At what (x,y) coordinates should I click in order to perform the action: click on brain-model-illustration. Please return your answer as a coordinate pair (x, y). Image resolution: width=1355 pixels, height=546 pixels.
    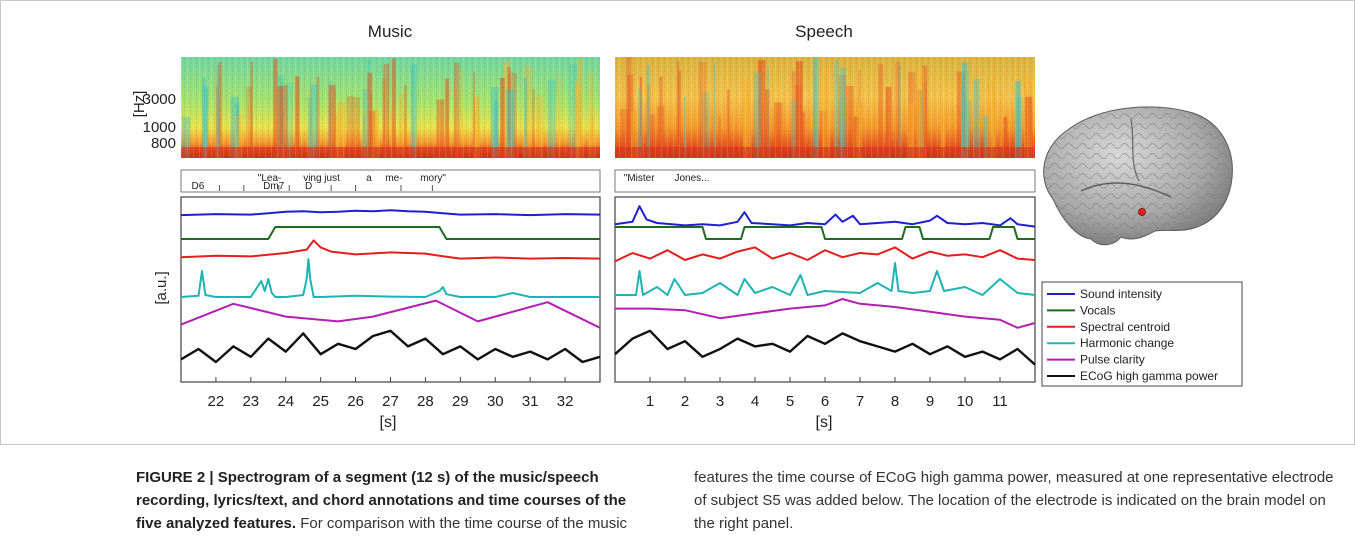
    Looking at the image, I should click on (1138, 176).